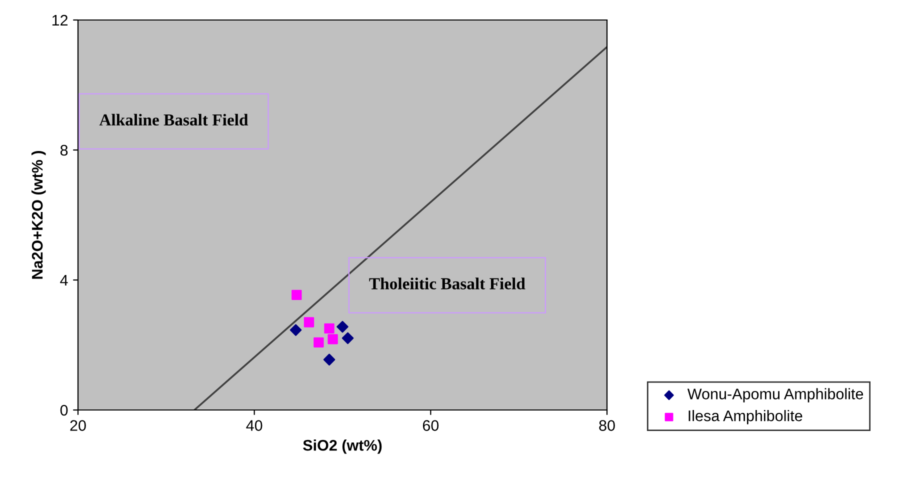  What do you see at coordinates (447, 284) in the screenshot?
I see `annotation: Tholeiitic Basalt Field` at bounding box center [447, 284].